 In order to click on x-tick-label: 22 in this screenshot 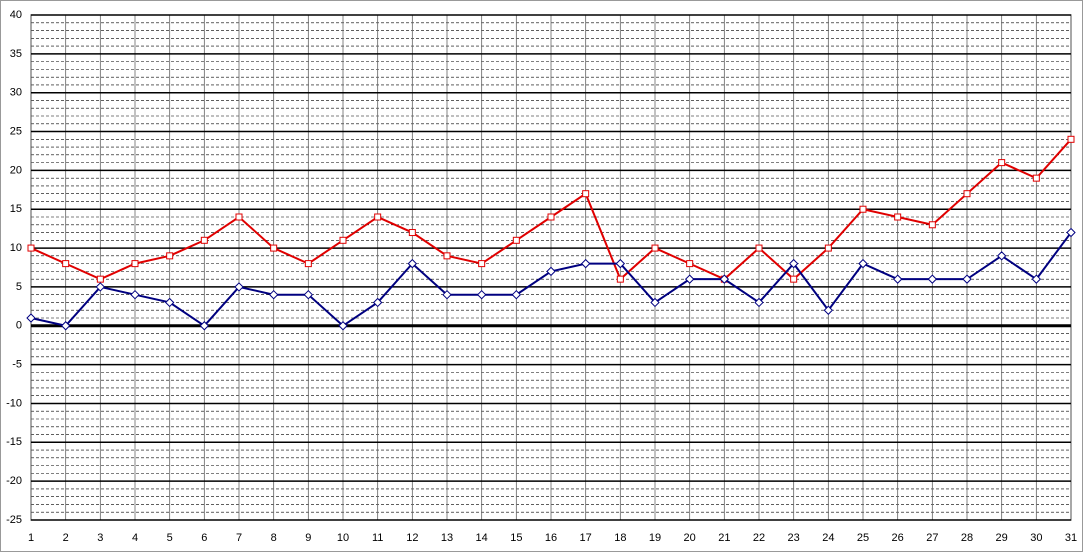, I will do `click(759, 538)`.